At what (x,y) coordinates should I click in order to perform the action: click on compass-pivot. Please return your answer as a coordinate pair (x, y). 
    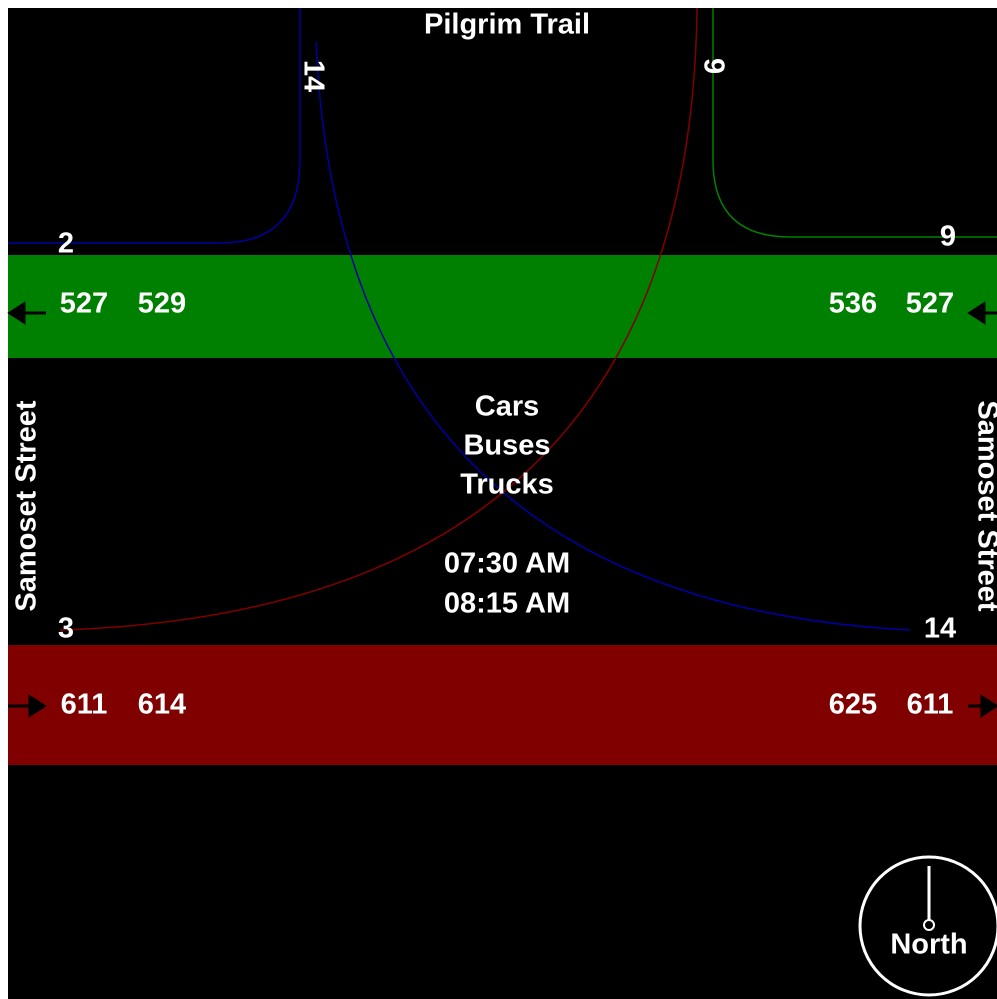
    Looking at the image, I should click on (929, 925).